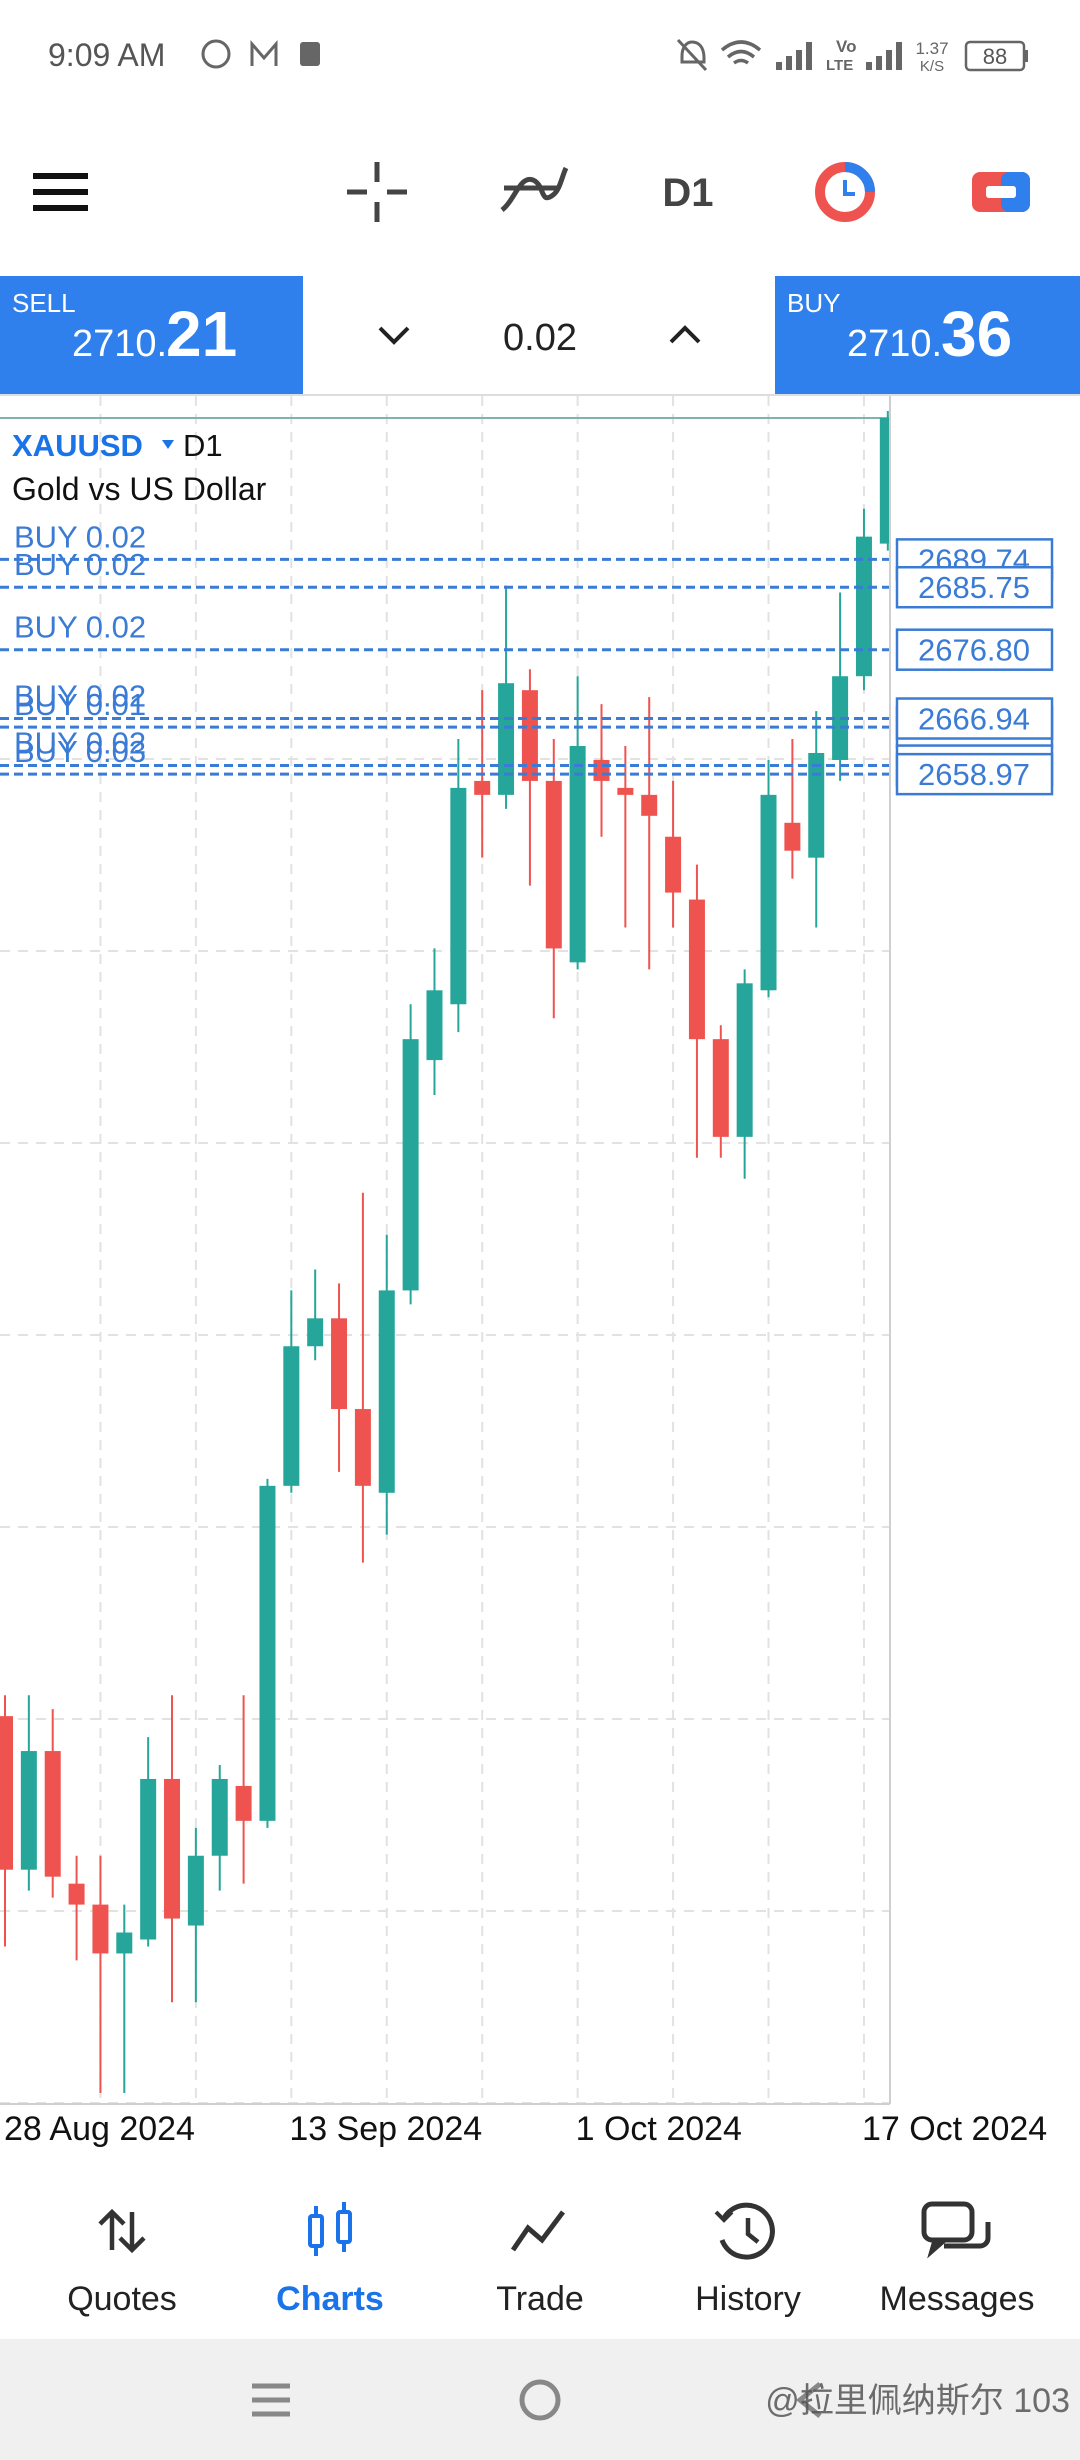 The height and width of the screenshot is (2460, 1080). I want to click on objects-icon-hand, so click(849, 188).